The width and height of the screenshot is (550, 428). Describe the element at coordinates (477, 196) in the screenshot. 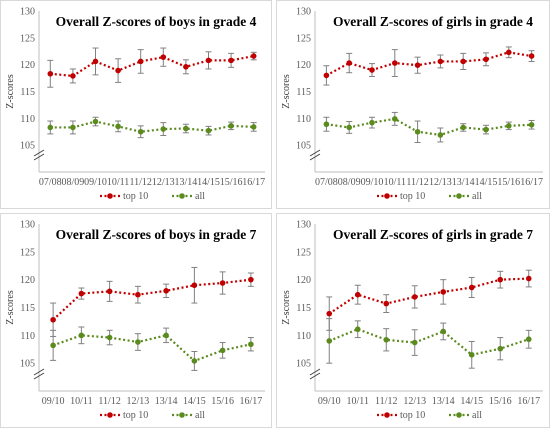

I see `legend-label: all` at that location.